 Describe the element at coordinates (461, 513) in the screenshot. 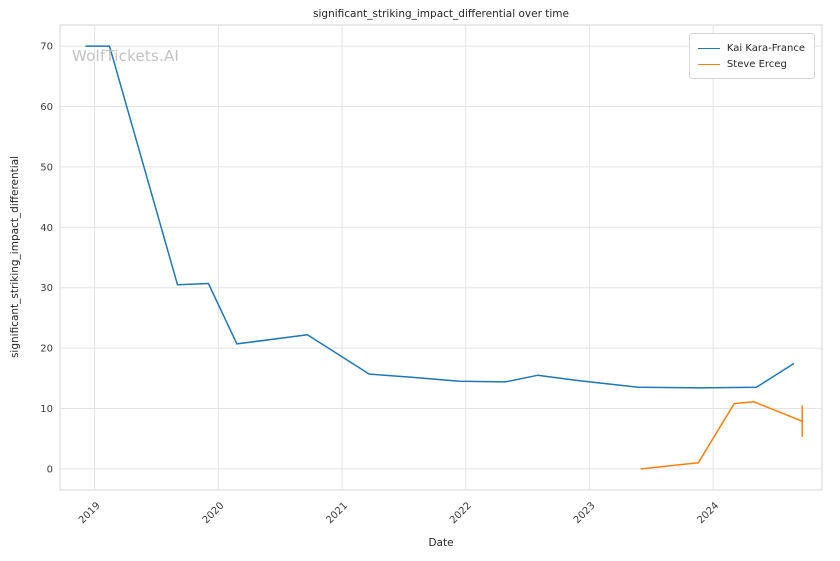

I see `x-tick-label: 2022` at that location.